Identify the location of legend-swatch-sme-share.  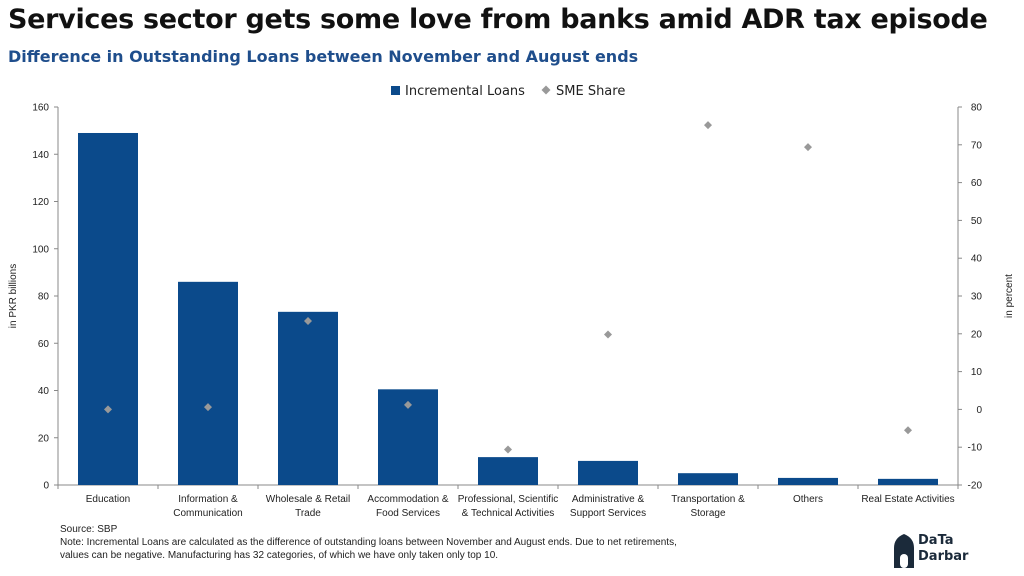
(546, 90).